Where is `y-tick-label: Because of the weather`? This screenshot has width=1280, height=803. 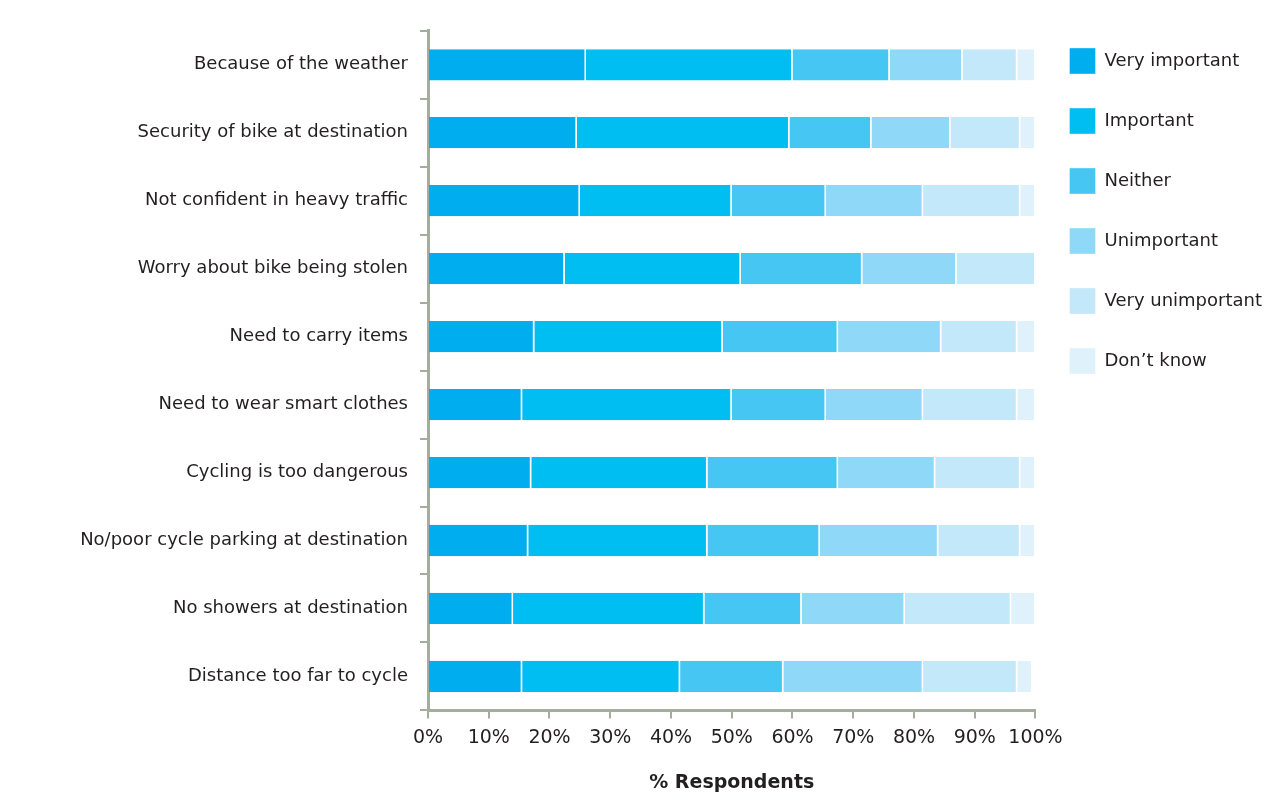
y-tick-label: Because of the weather is located at coordinates (301, 63).